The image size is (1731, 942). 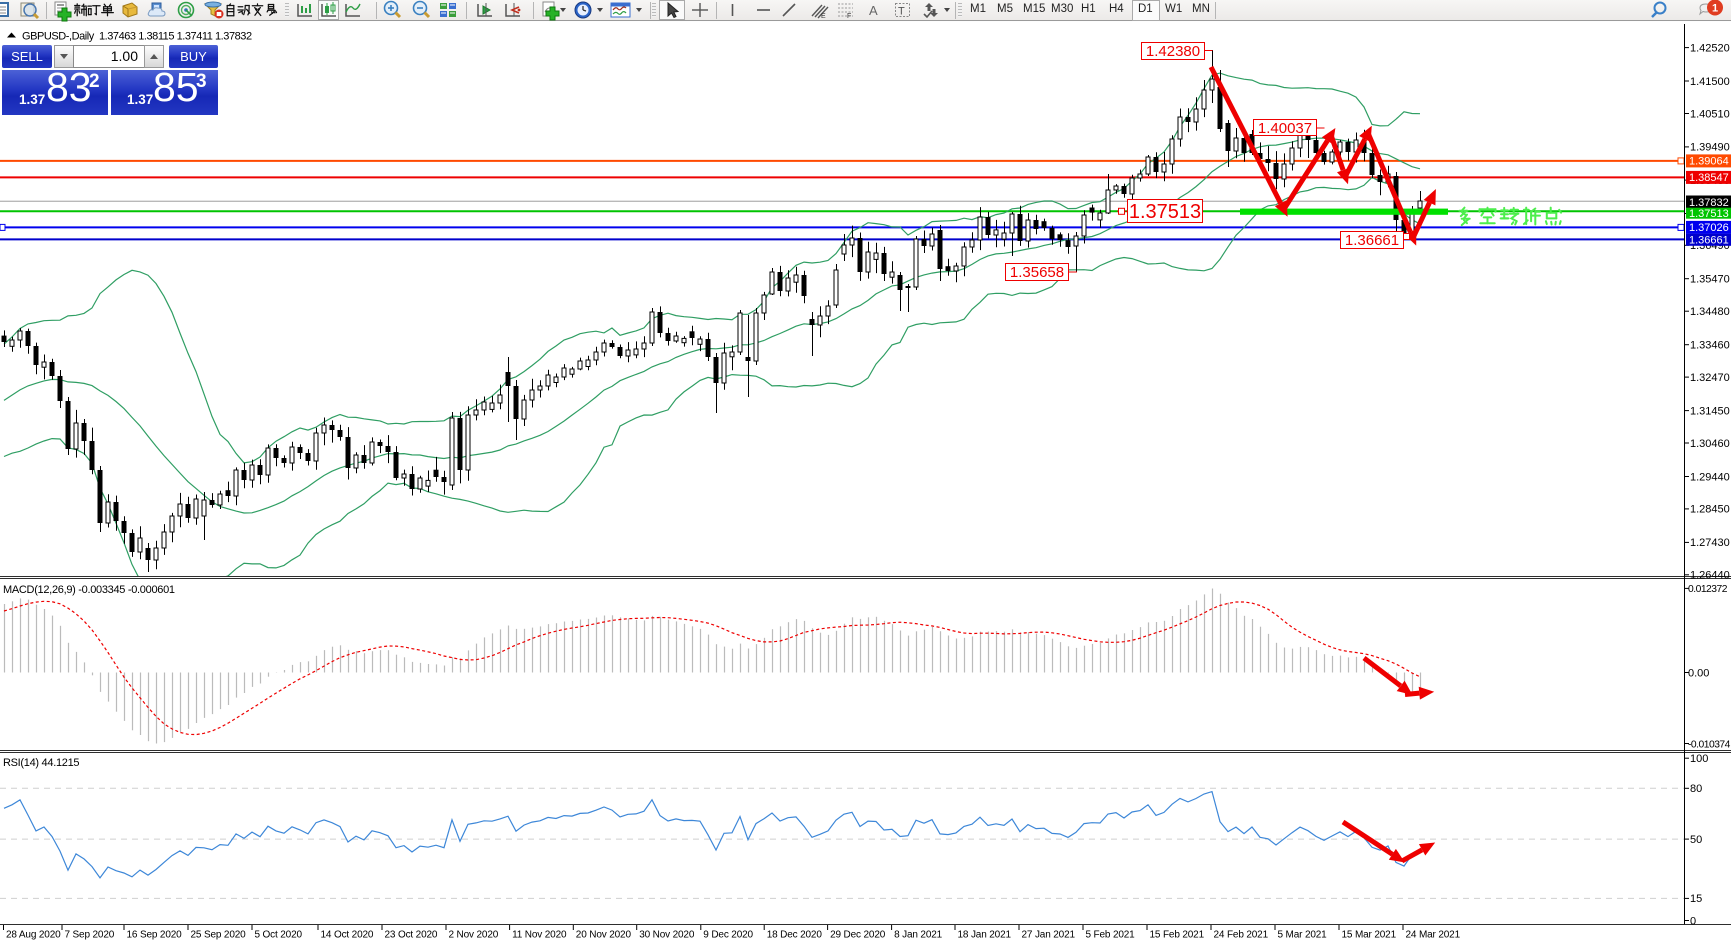 I want to click on svg-text: 80, so click(x=1696, y=789).